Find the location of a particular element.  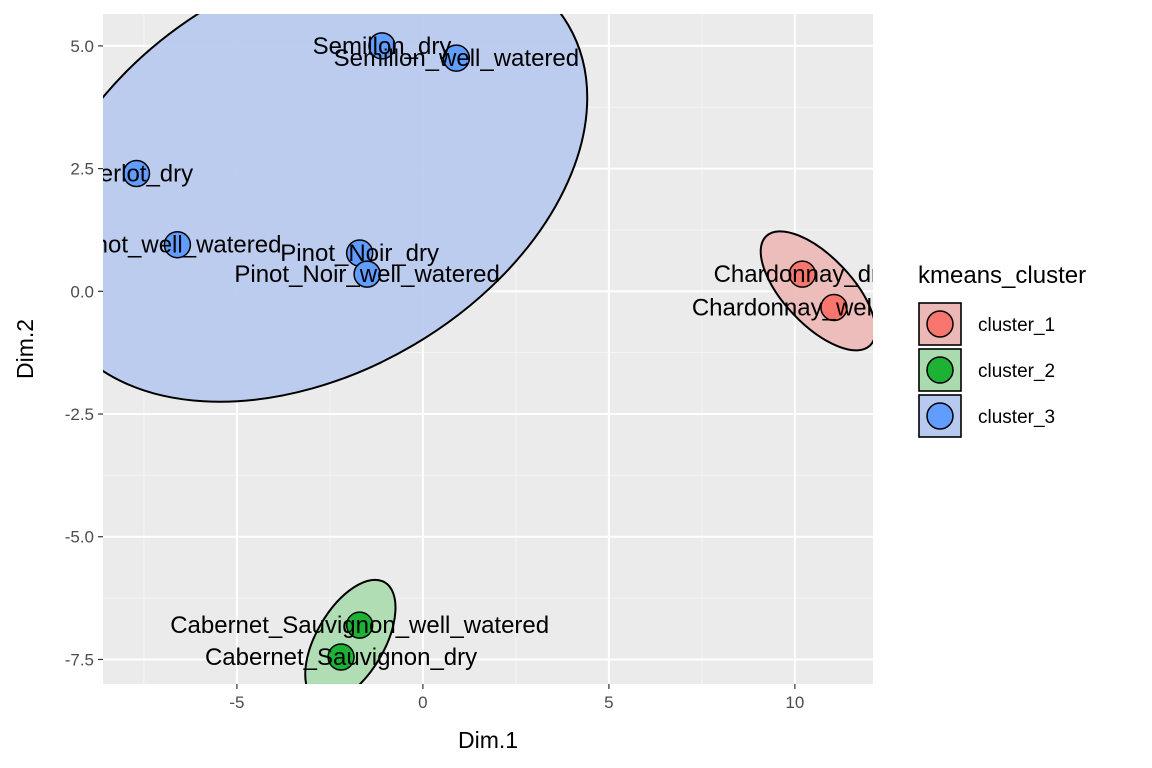

point-label: Cabernet_Sauvignon_dry is located at coordinates (341, 657).